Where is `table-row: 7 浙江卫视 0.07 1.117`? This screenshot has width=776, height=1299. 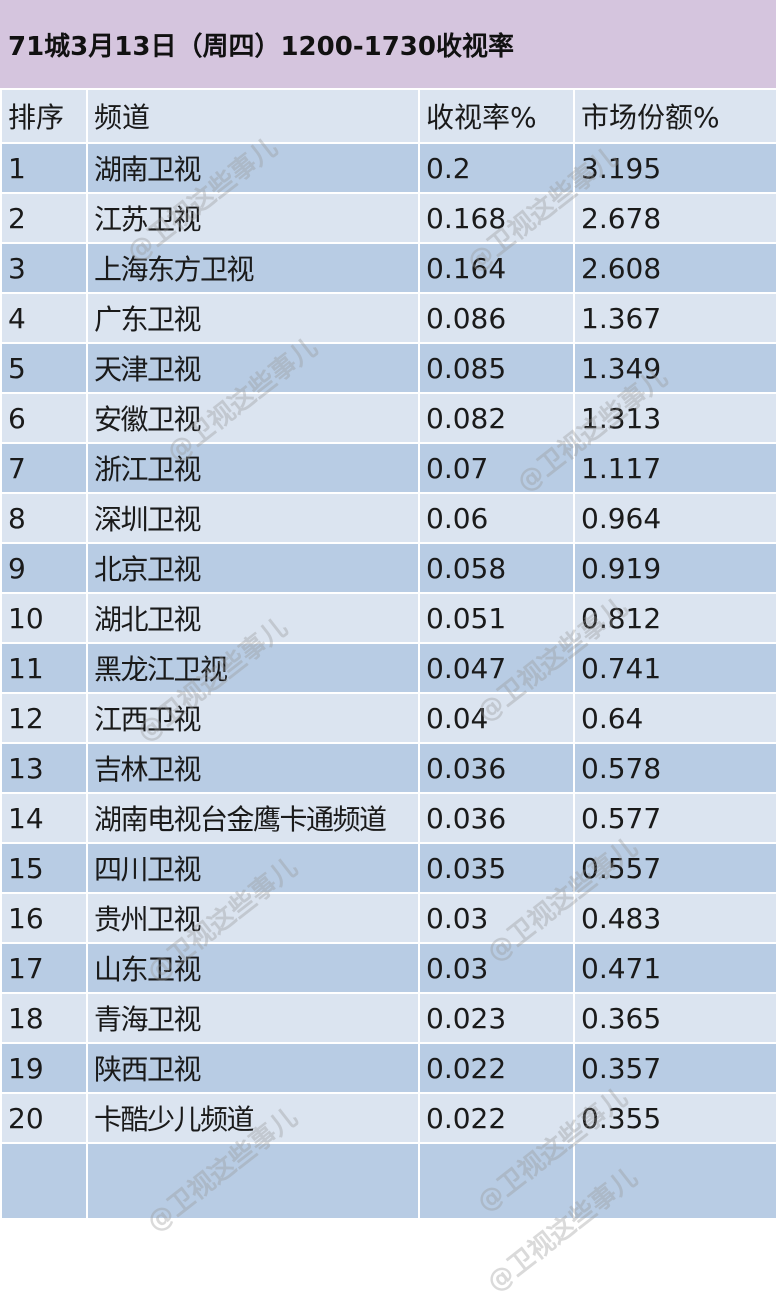
table-row: 7 浙江卫视 0.07 1.117 is located at coordinates (388, 468).